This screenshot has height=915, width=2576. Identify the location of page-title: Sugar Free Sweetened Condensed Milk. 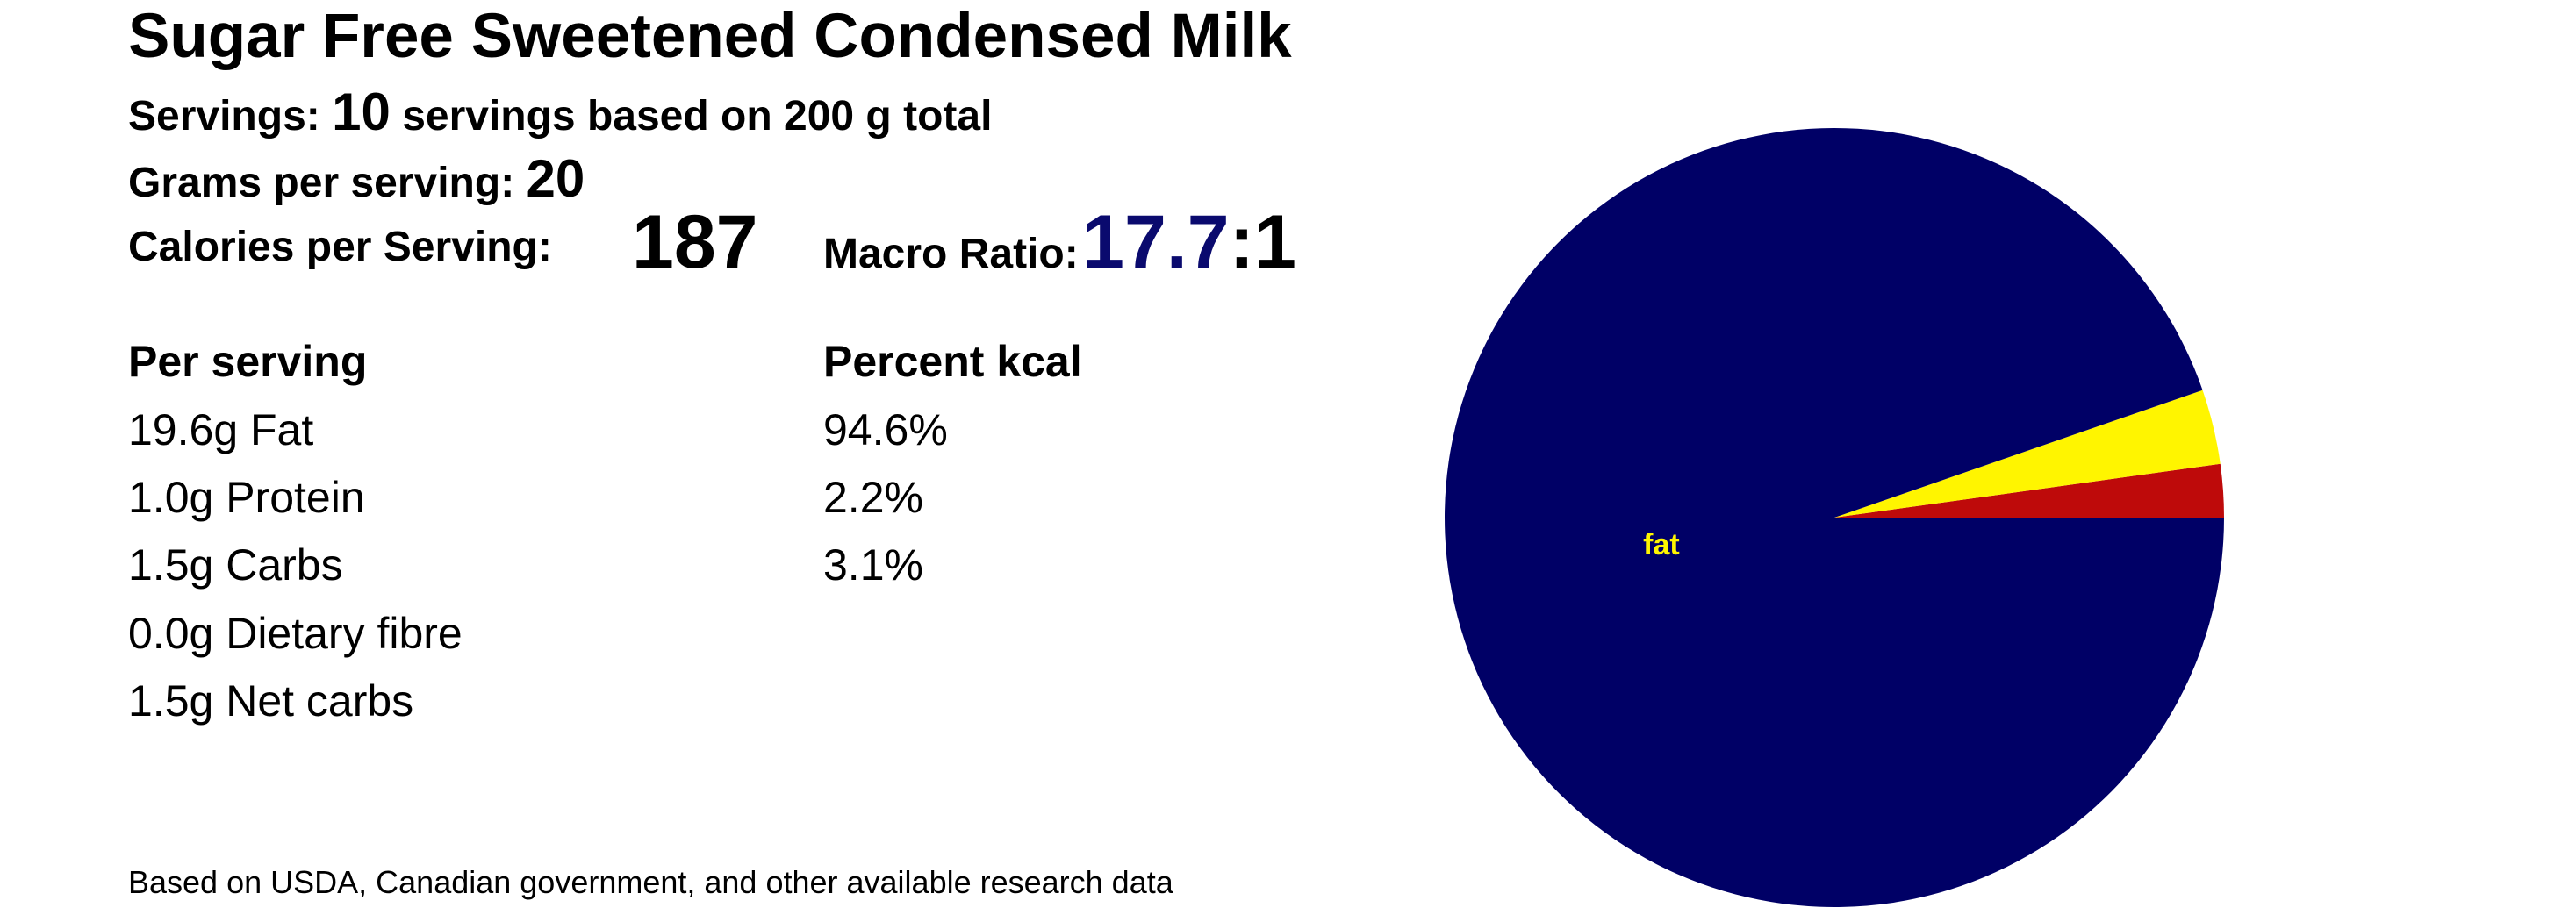
(710, 37).